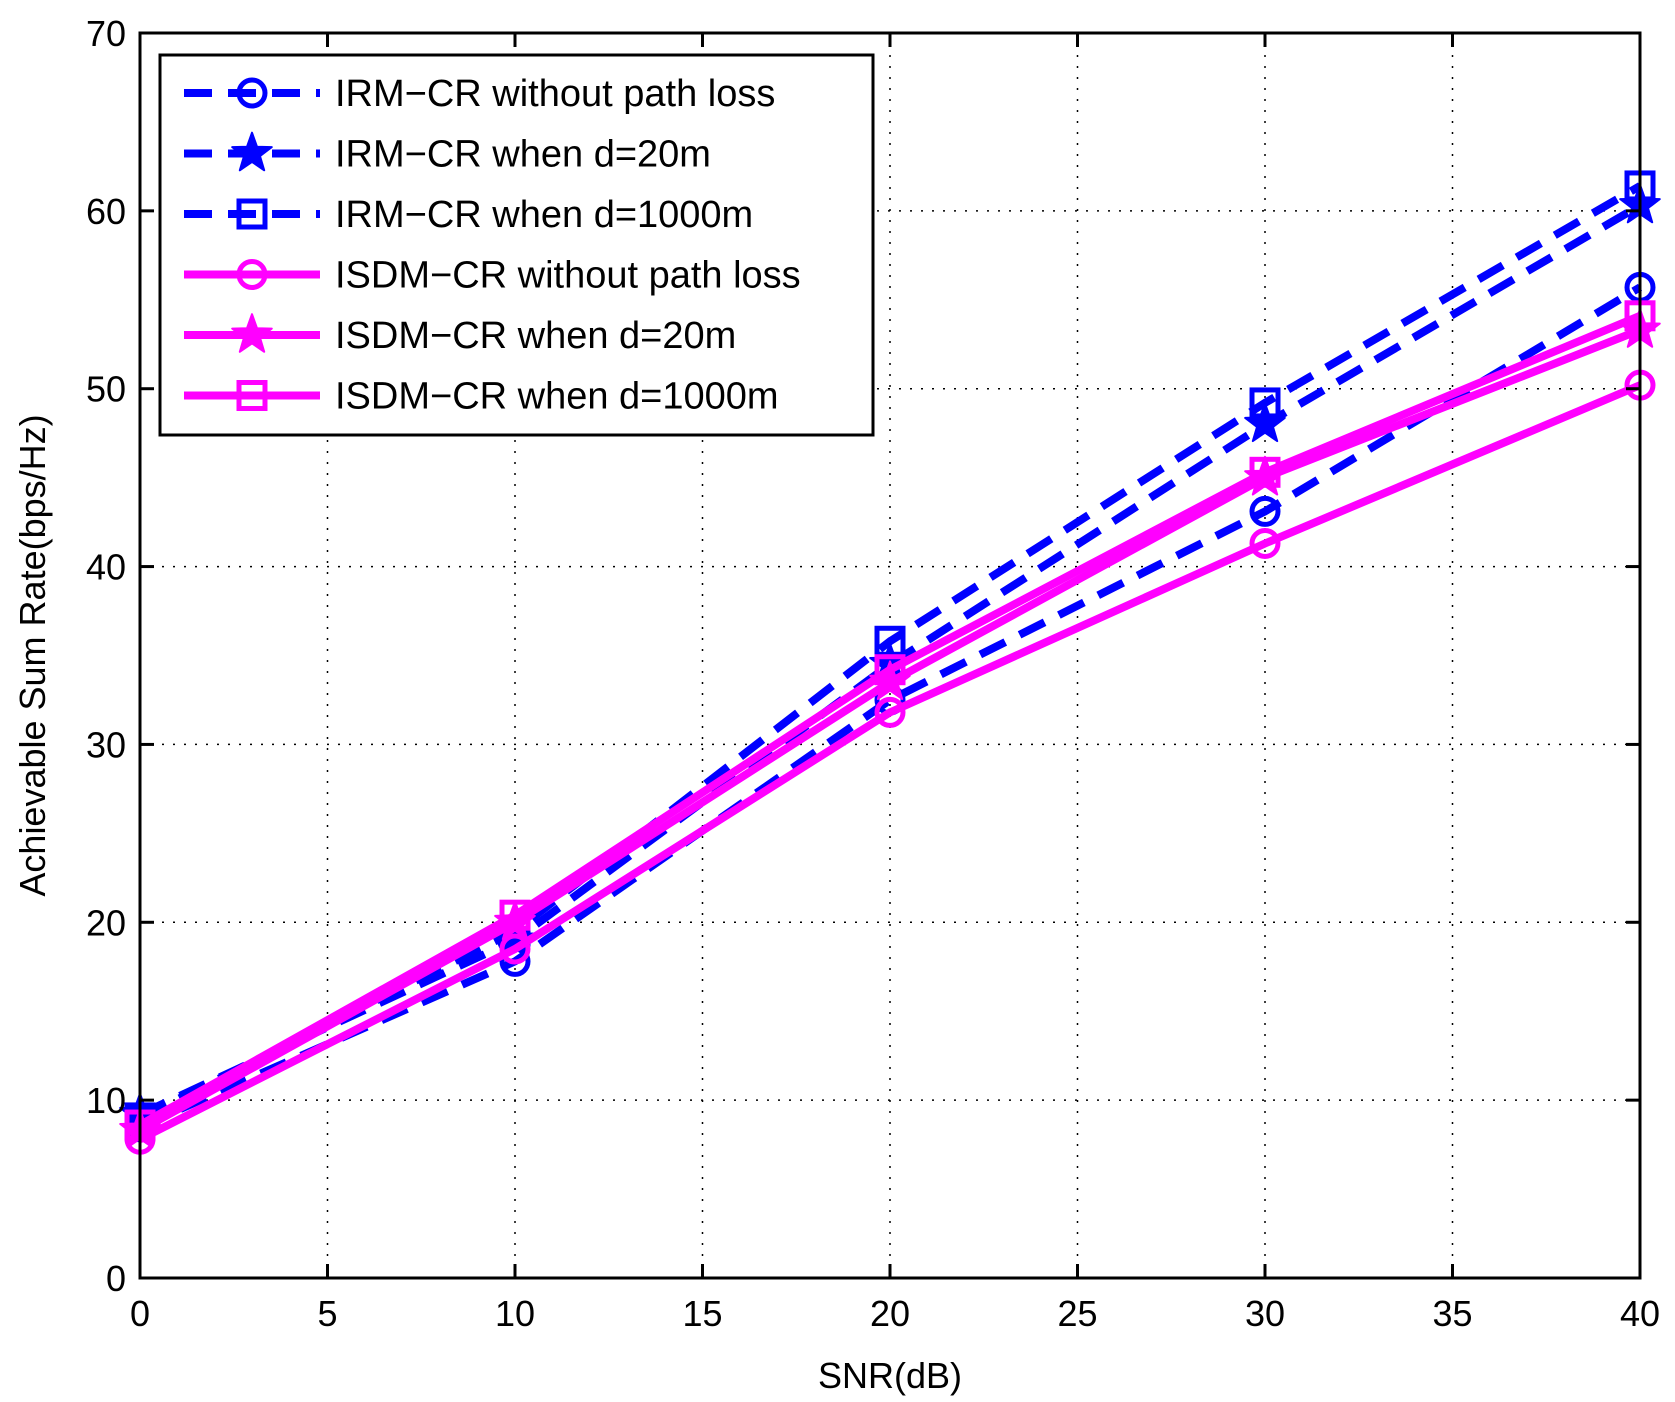  I want to click on y-tick-label: 30, so click(106, 744).